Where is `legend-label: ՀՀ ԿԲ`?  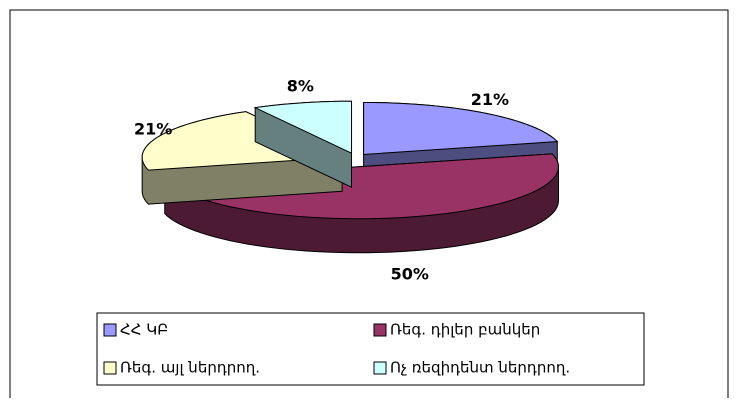 legend-label: ՀՀ ԿԲ is located at coordinates (144, 330).